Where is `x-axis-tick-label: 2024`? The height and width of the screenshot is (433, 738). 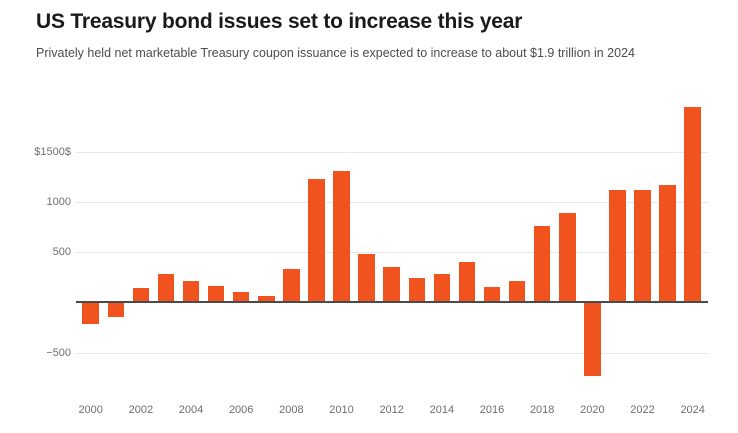 x-axis-tick-label: 2024 is located at coordinates (692, 409).